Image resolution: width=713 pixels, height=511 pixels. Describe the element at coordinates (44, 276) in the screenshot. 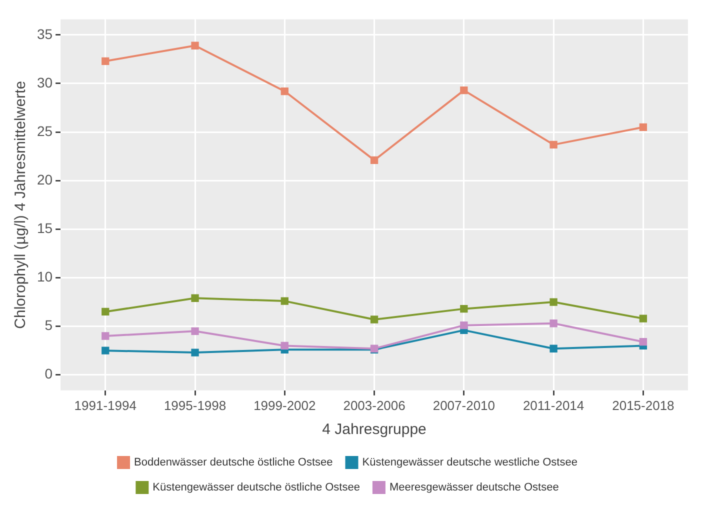

I see `y-tick-label: 10` at that location.